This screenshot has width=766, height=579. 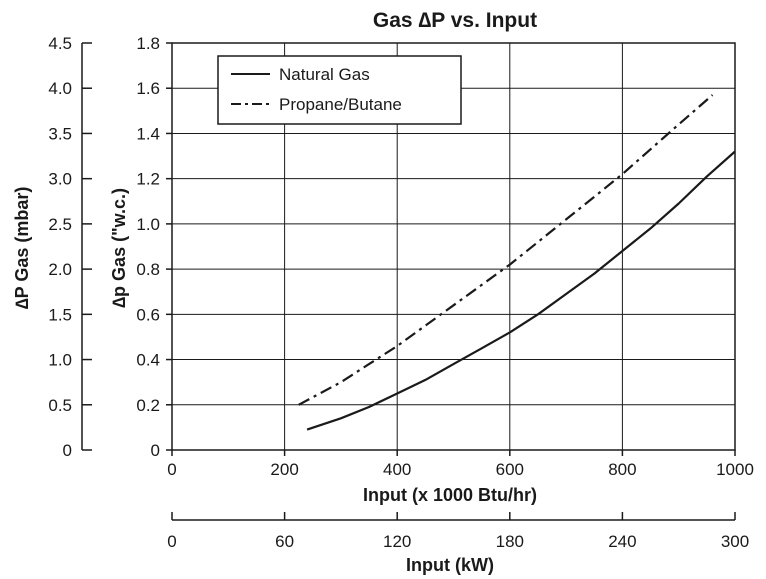 What do you see at coordinates (60, 269) in the screenshot?
I see `secondary-y-tick-label: 2.0` at bounding box center [60, 269].